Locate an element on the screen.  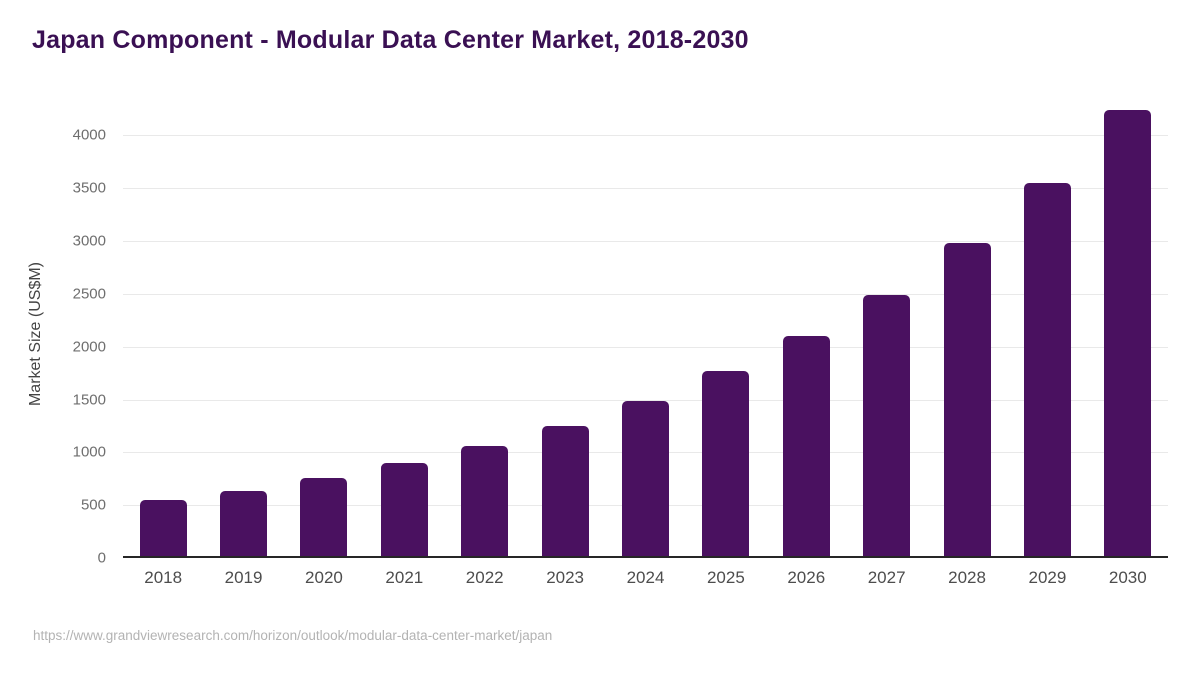
bar-2025 is located at coordinates (726, 463).